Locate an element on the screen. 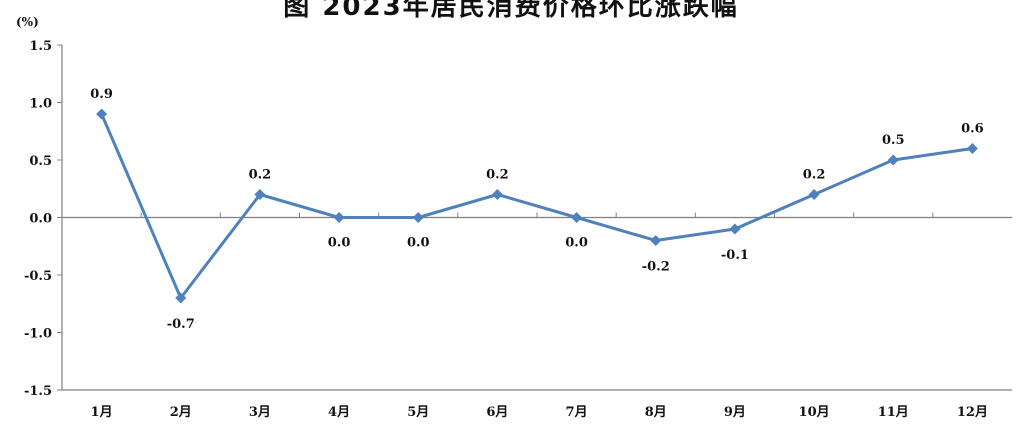 This screenshot has width=1022, height=425. y-tick-label: 1.5 is located at coordinates (40, 46).